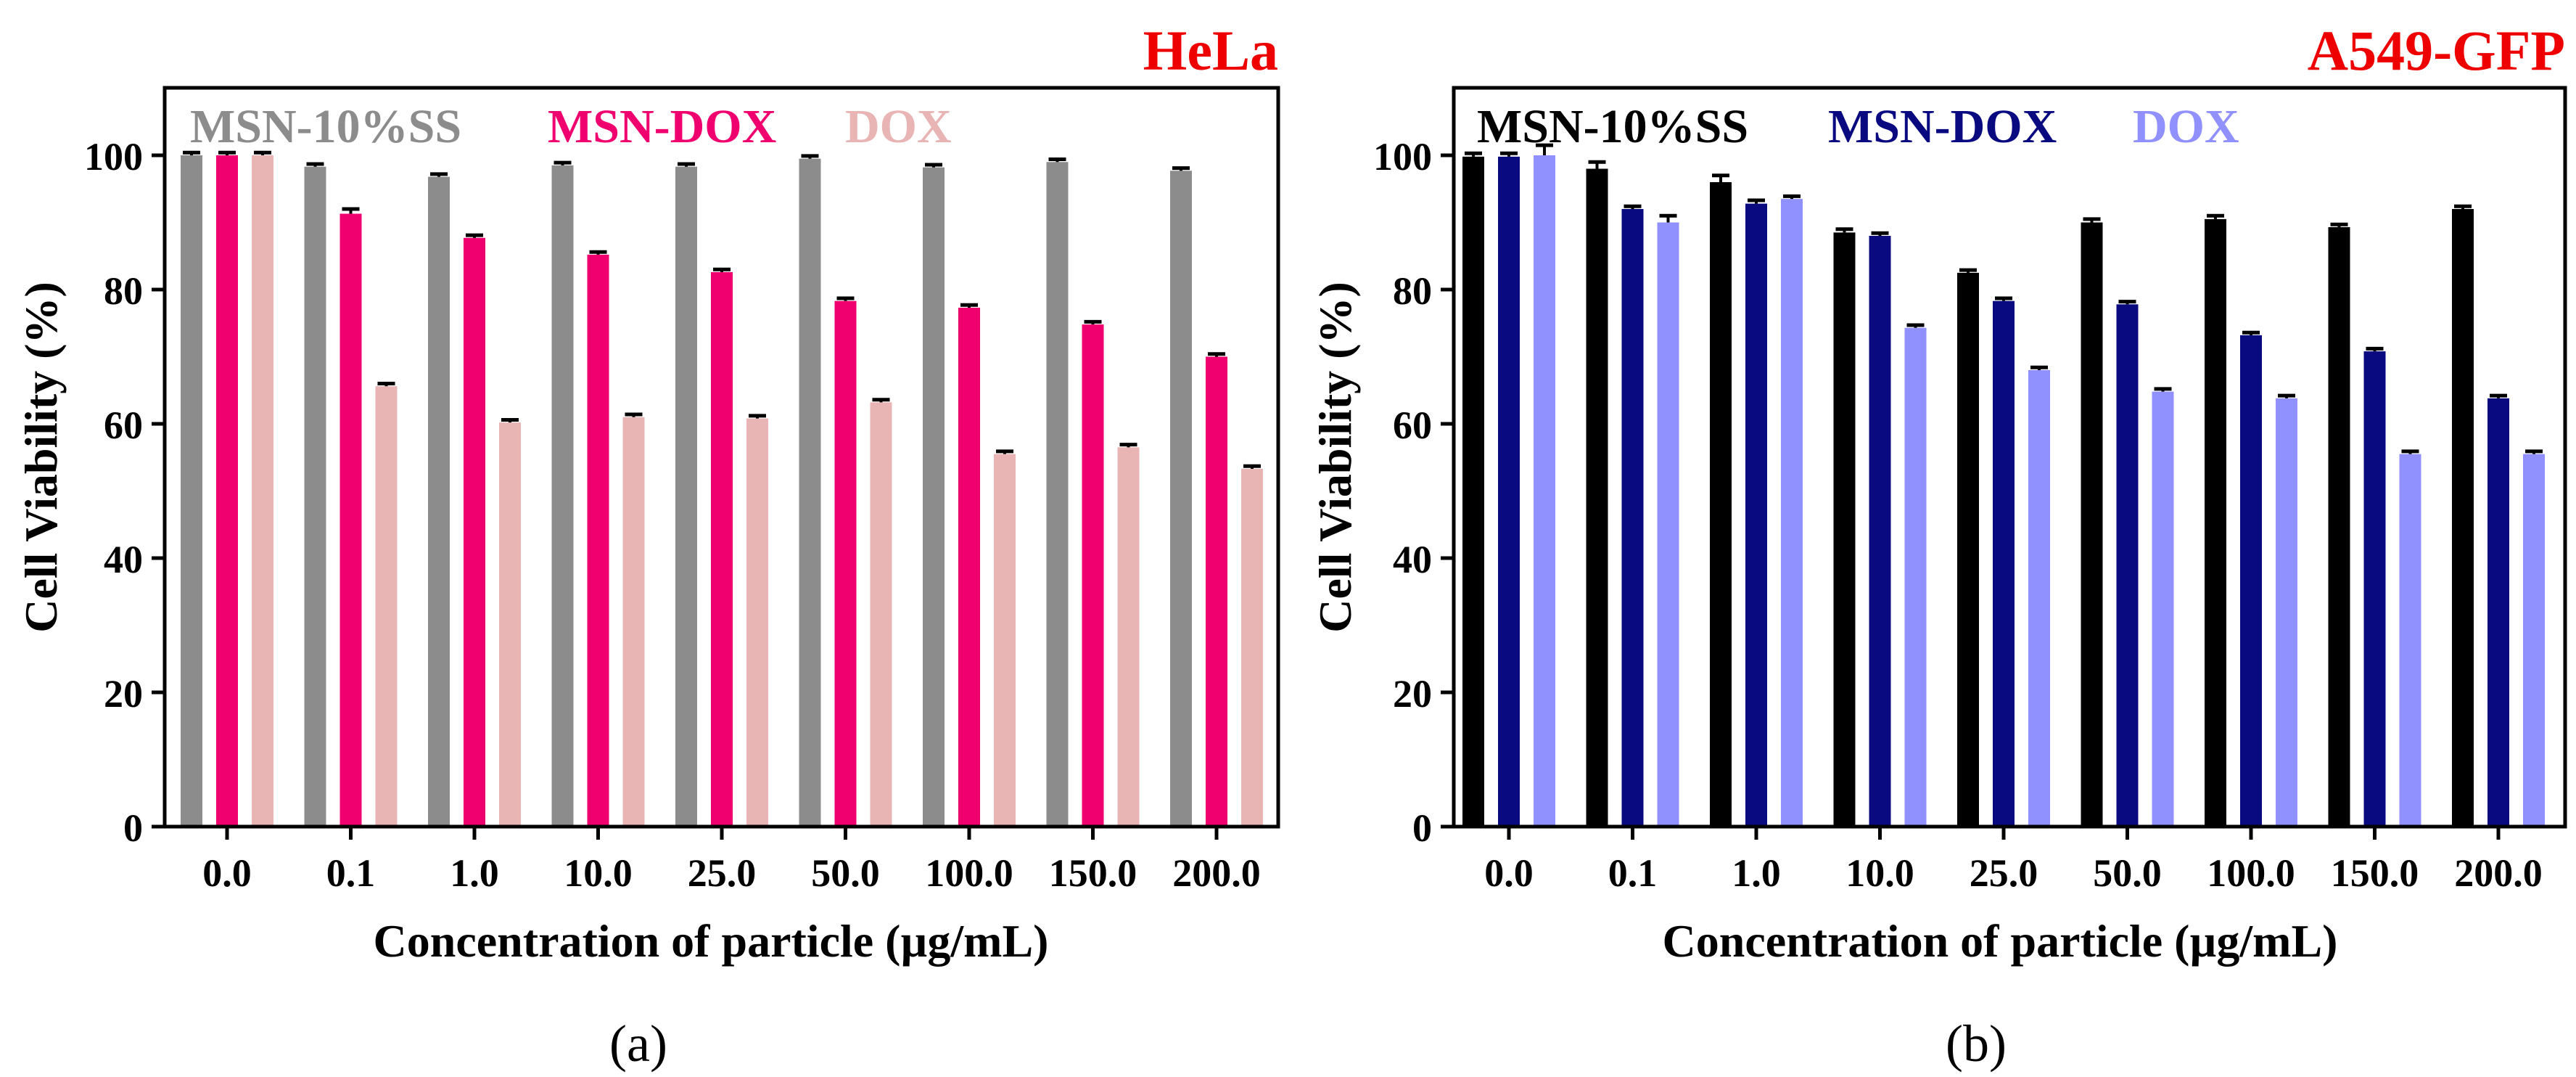 The image size is (2576, 1077). What do you see at coordinates (133, 828) in the screenshot?
I see `y-tick-label-hela: 0` at bounding box center [133, 828].